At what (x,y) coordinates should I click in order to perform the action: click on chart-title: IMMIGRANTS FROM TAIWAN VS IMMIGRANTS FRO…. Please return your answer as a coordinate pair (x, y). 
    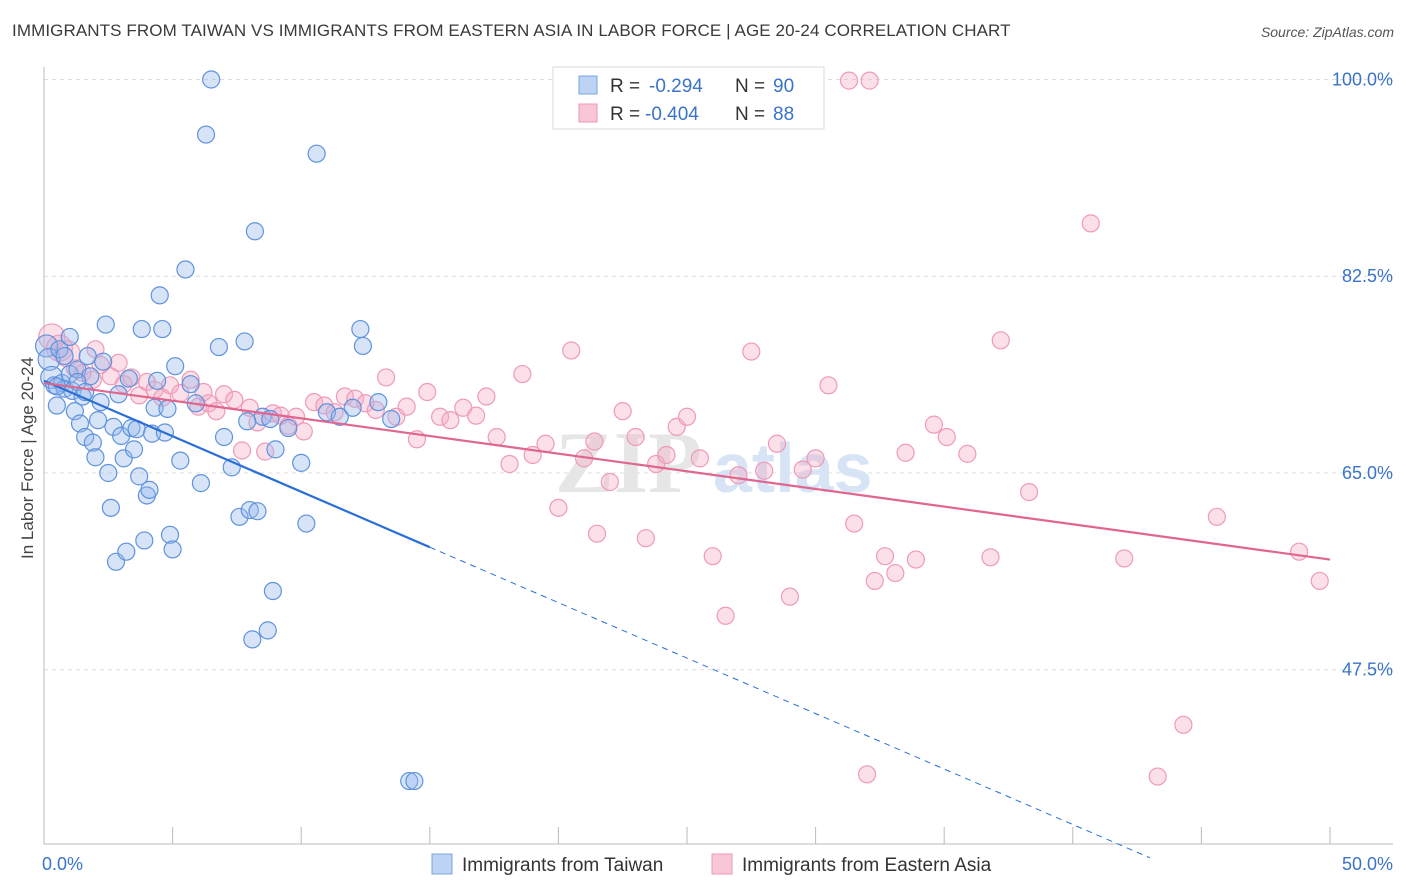
    Looking at the image, I should click on (511, 30).